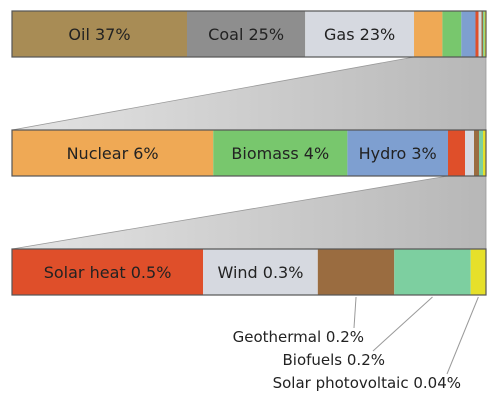 The image size is (499, 404). I want to click on callout-leader-biofuels, so click(402, 324).